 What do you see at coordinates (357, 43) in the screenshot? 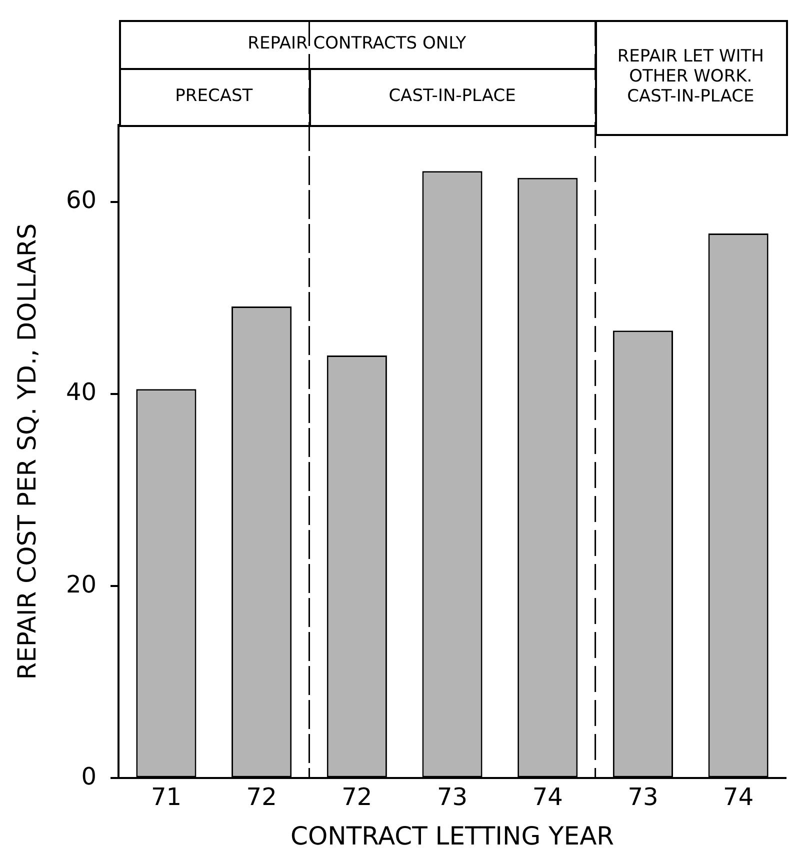
I see `text: REPAIR CONTRACTS ONLY` at bounding box center [357, 43].